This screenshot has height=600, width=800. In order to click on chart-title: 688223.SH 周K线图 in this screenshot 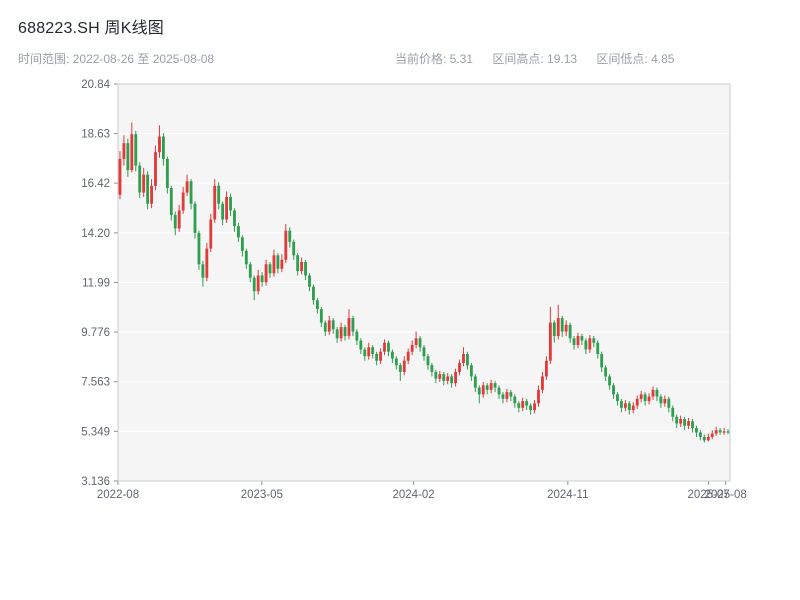, I will do `click(91, 28)`.